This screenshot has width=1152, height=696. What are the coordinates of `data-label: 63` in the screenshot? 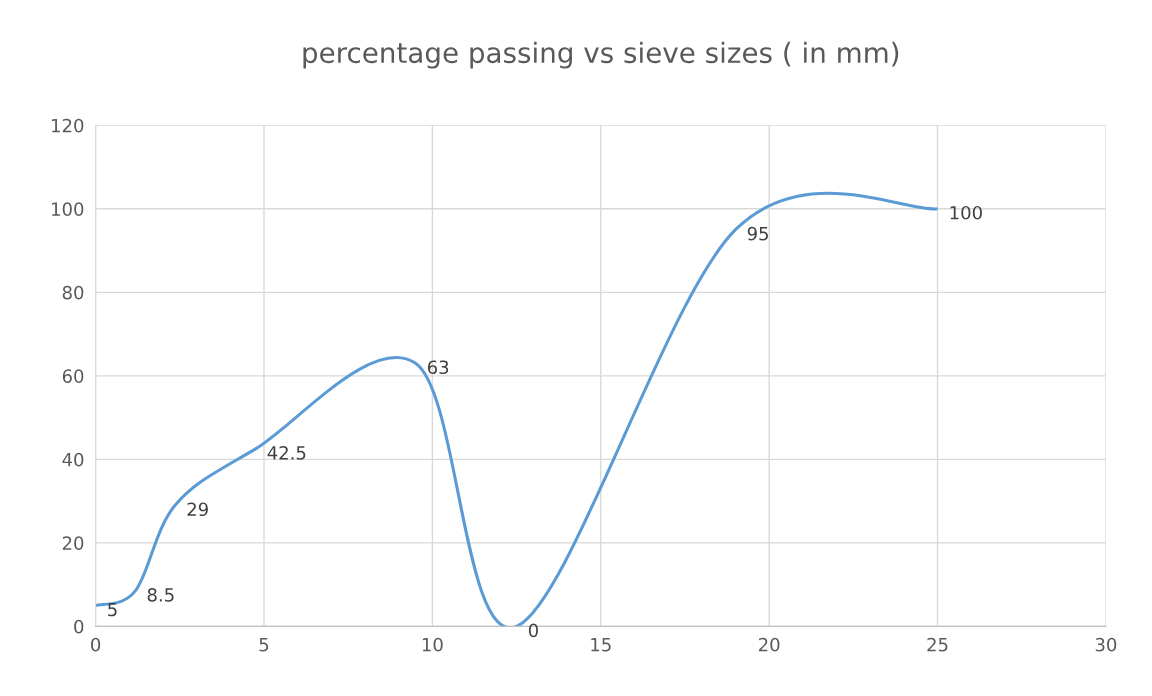 It's located at (438, 367).